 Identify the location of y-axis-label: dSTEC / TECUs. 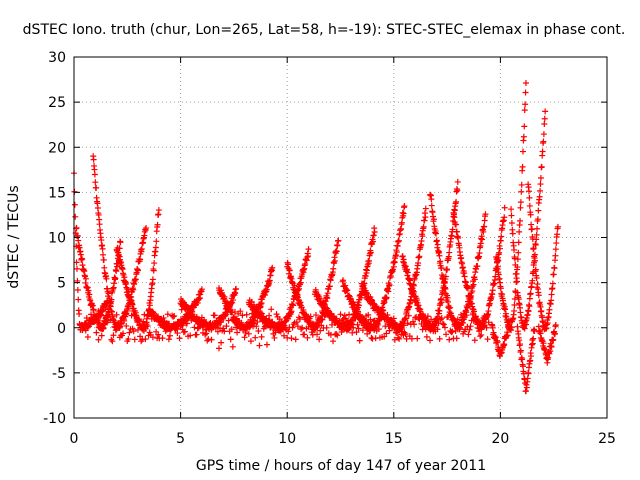
(14, 236).